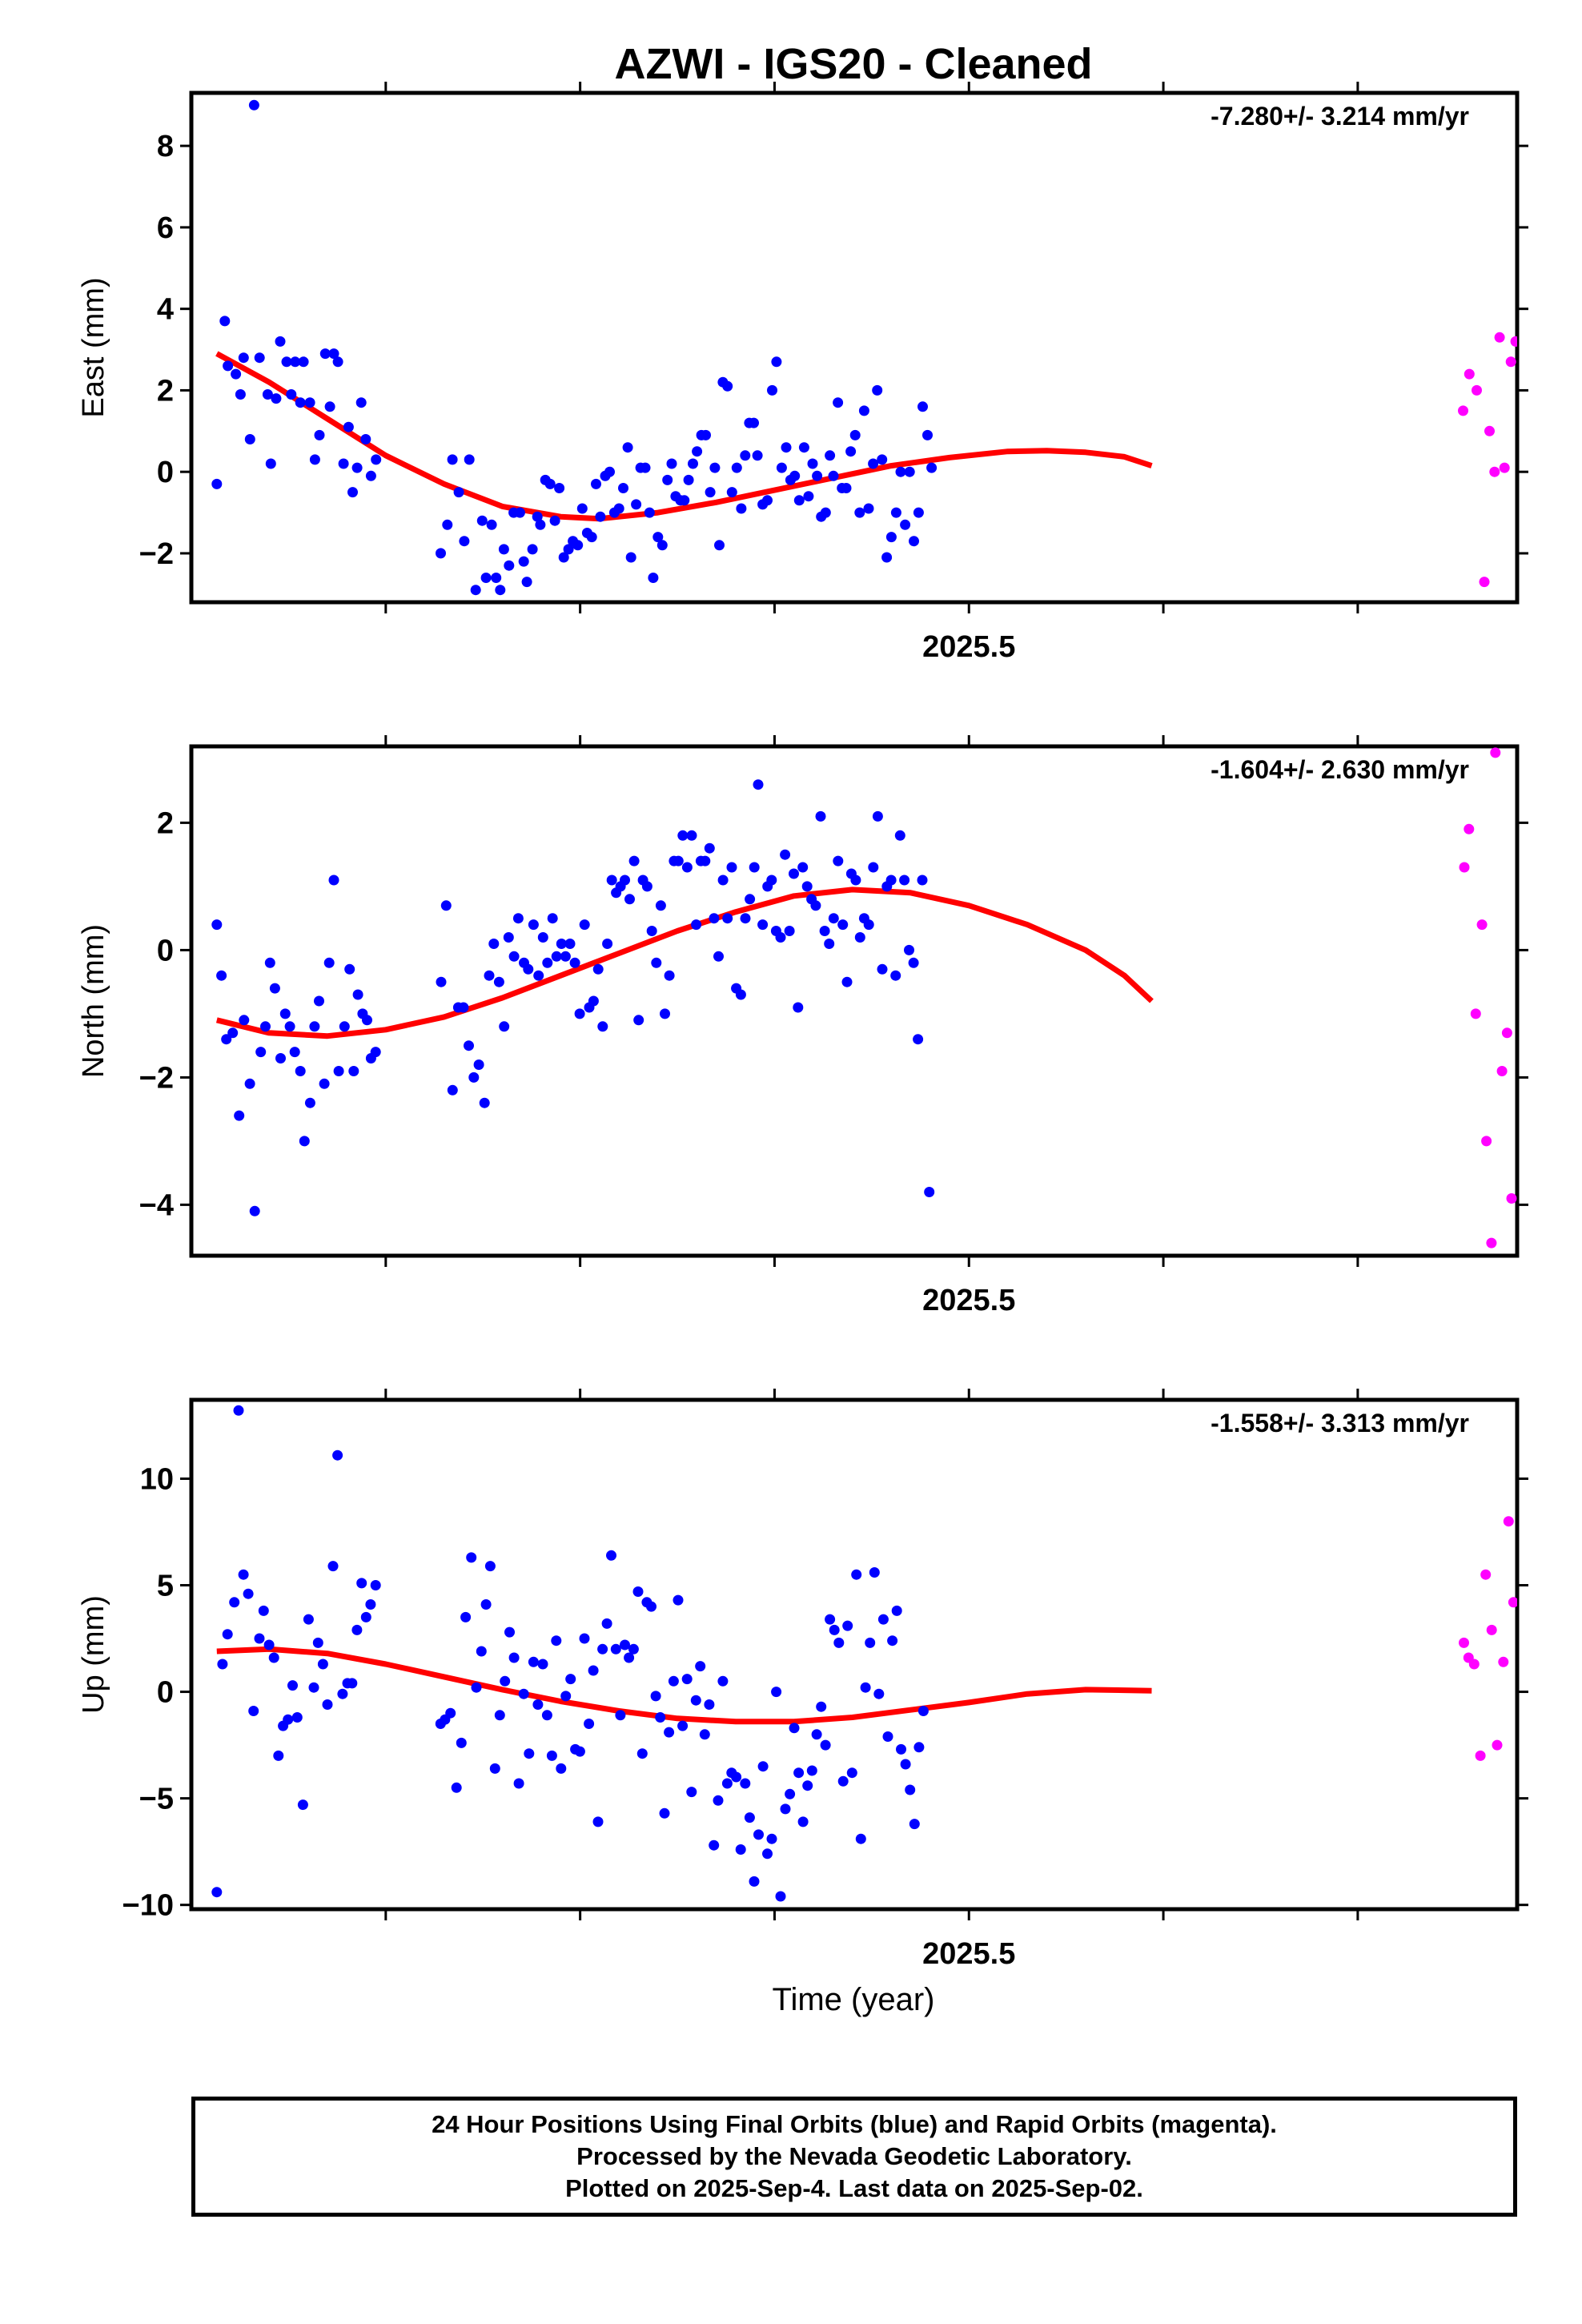 This screenshot has height=2324, width=1582. What do you see at coordinates (94, 1001) in the screenshot?
I see `north-y-axis-label: North (mm)` at bounding box center [94, 1001].